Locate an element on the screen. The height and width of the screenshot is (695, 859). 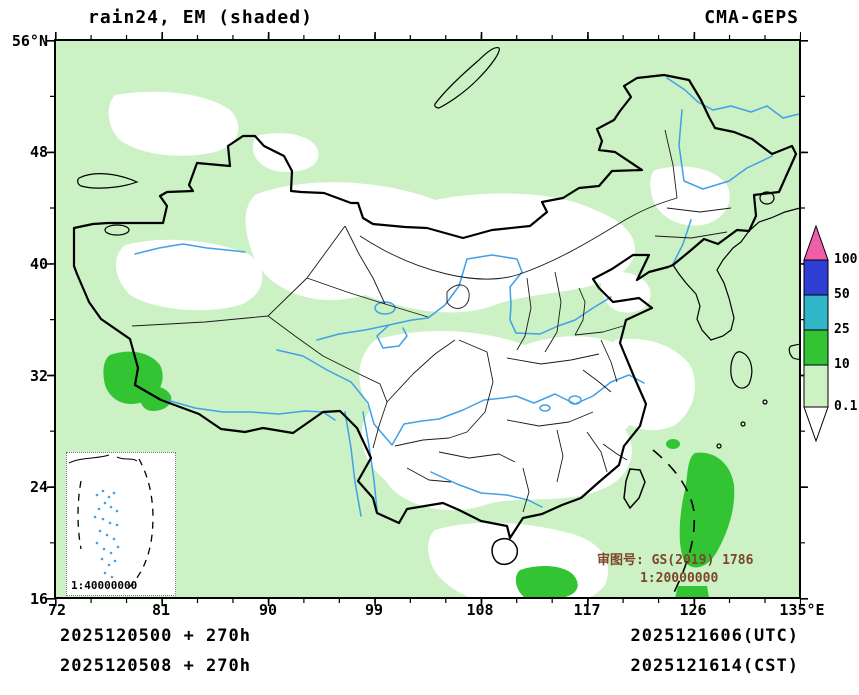
liao-river is located at coordinates (682, 242).